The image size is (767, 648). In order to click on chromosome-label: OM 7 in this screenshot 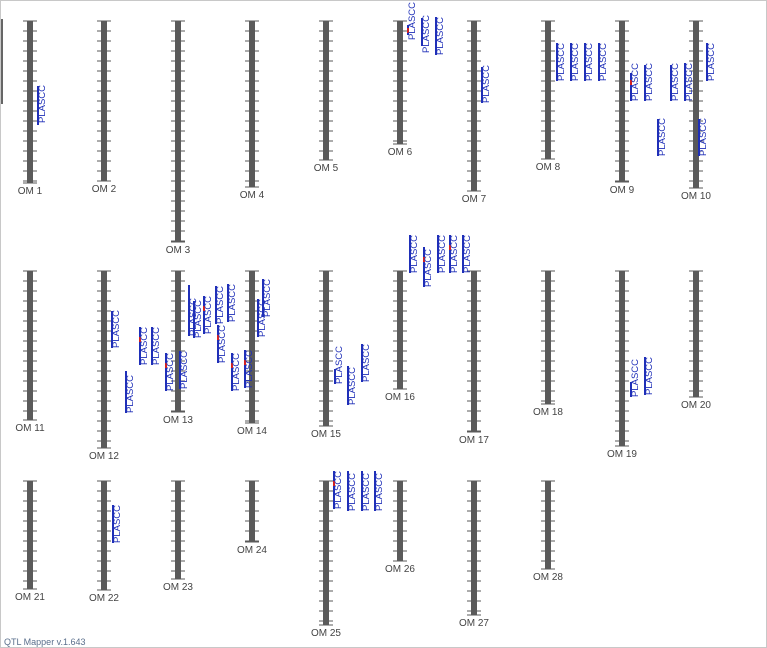, I will do `click(474, 199)`.